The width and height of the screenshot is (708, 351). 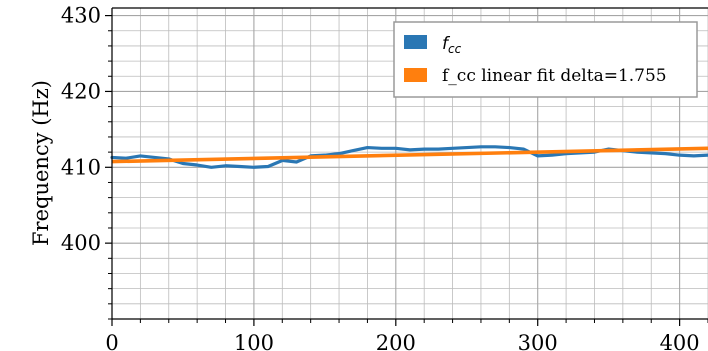 I want to click on legend-label-linear-fit: f_cc linear fit delta=1.755, so click(x=554, y=76).